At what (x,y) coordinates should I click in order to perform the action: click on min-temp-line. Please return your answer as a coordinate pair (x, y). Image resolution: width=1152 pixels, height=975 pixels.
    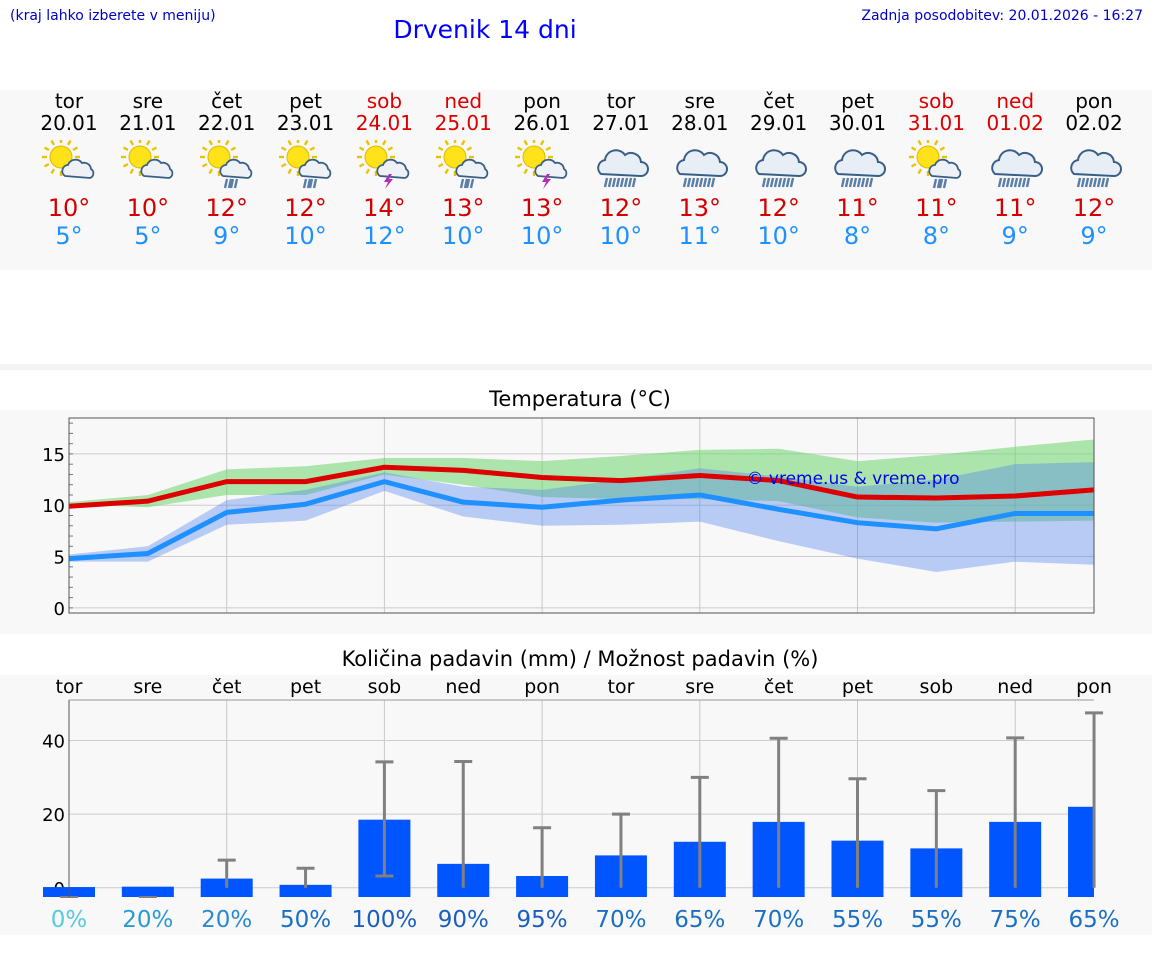
    Looking at the image, I should click on (581, 520).